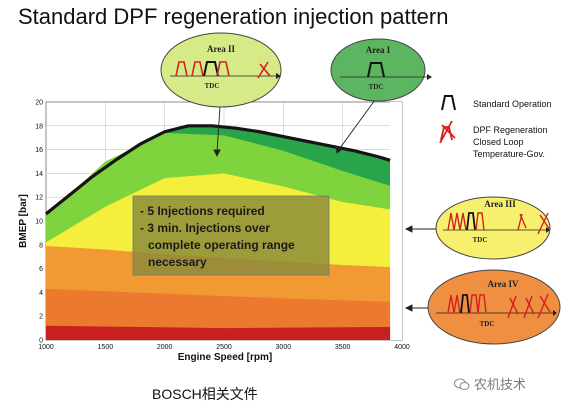 This screenshot has height=417, width=576. I want to click on y-tick-label: 10, so click(39, 222).